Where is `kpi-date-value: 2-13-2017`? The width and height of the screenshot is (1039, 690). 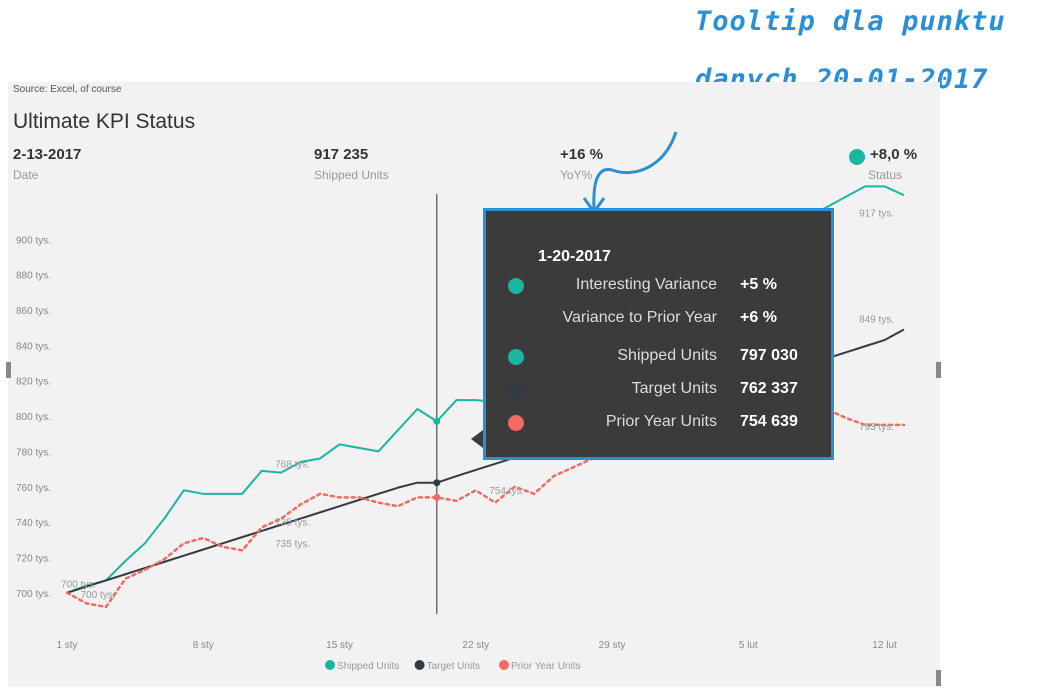 kpi-date-value: 2-13-2017 is located at coordinates (47, 154).